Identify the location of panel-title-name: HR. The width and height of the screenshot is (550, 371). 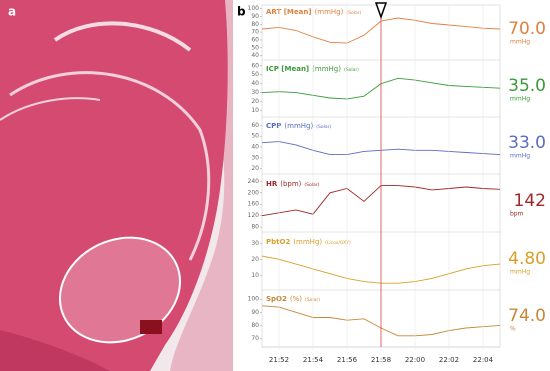
(272, 184).